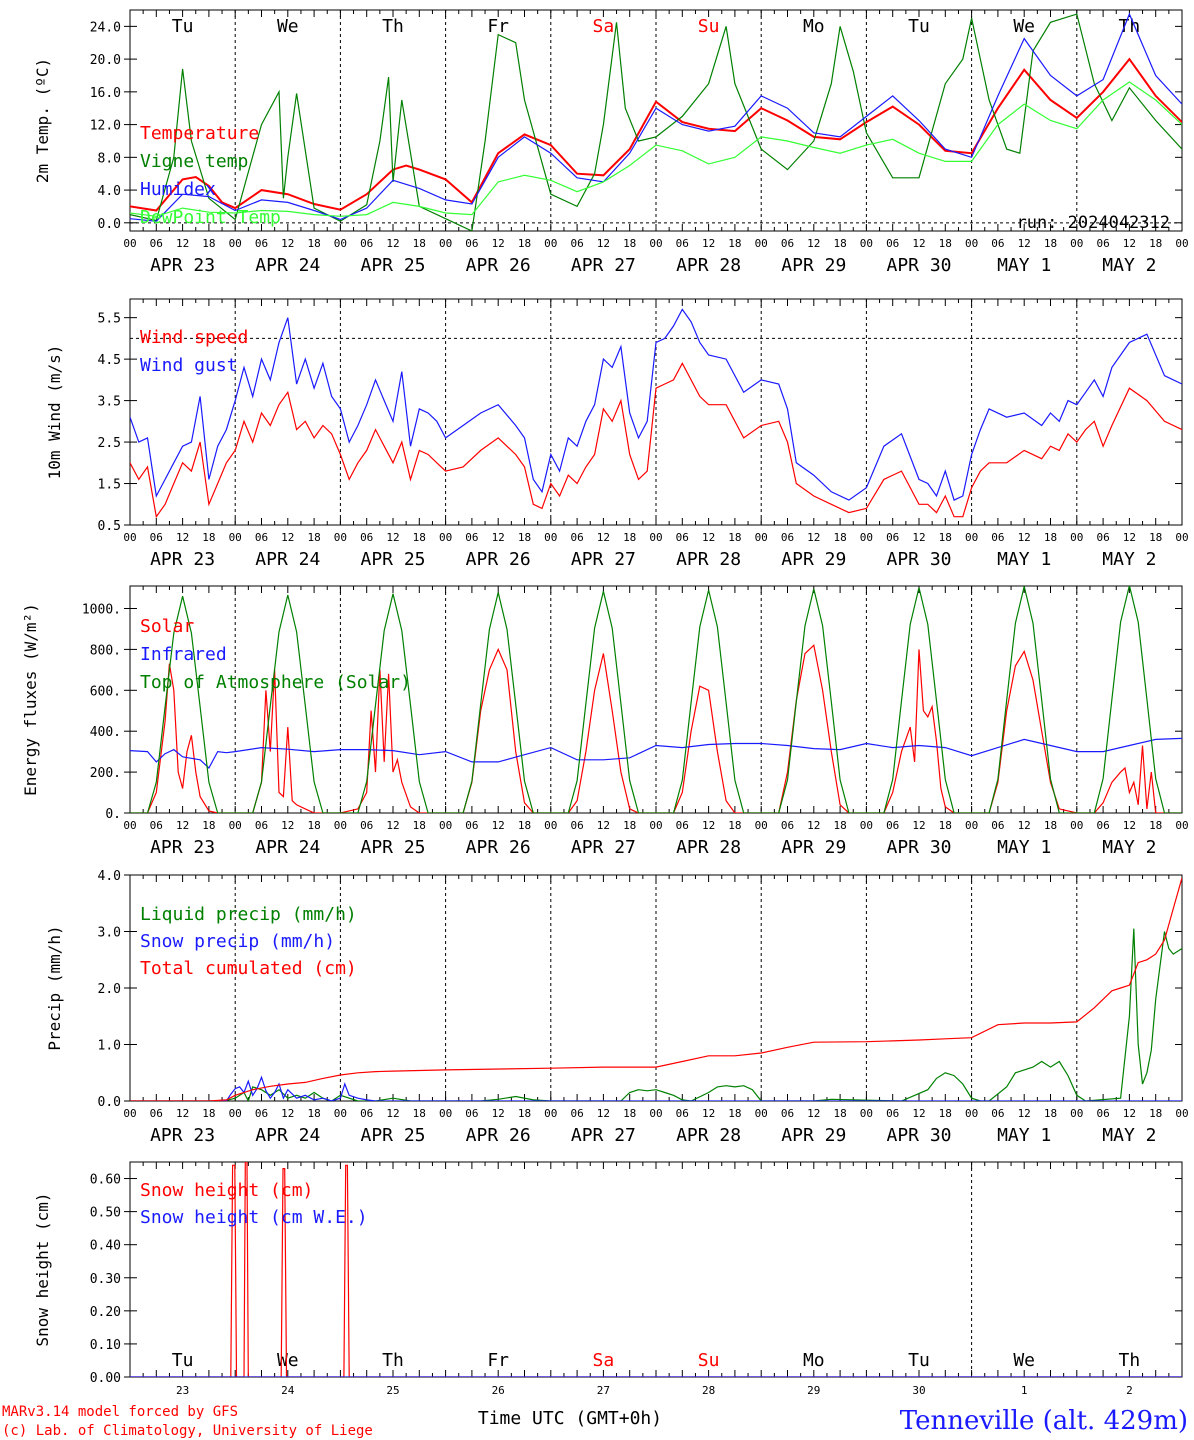 Image resolution: width=1194 pixels, height=1440 pixels. What do you see at coordinates (113, 814) in the screenshot?
I see `y-tick-label: 0.` at bounding box center [113, 814].